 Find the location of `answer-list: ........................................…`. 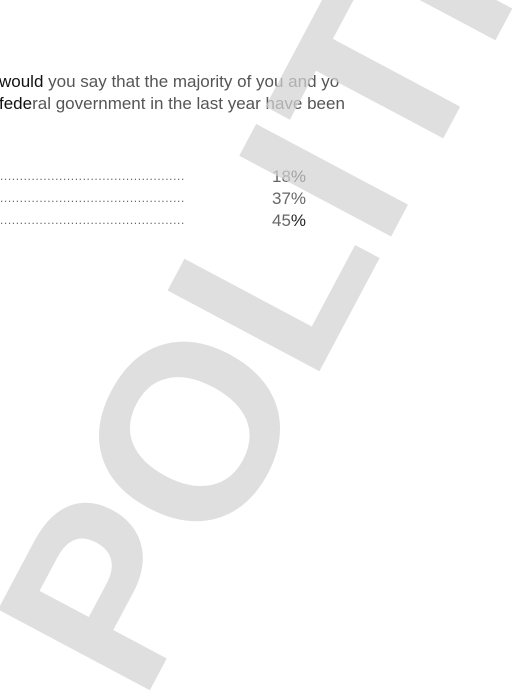

answer-list: ........................................… is located at coordinates (200, 199).